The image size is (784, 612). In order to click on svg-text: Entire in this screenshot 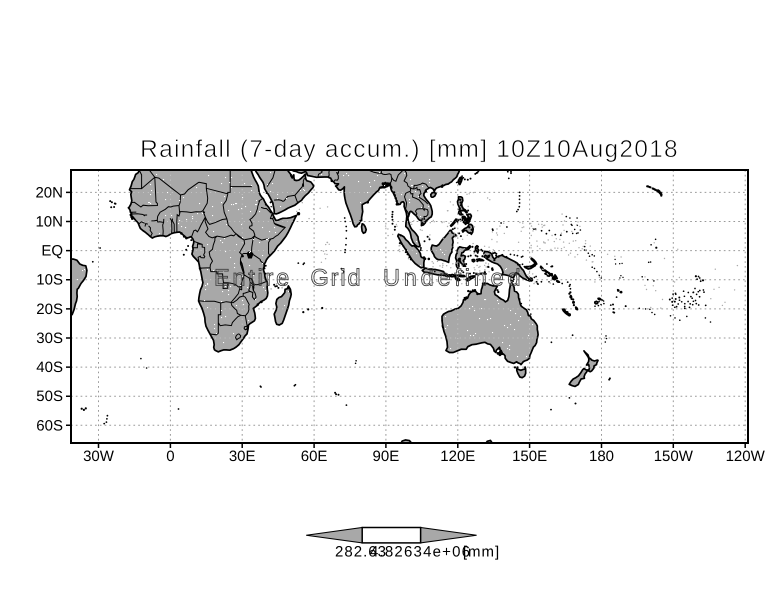, I will do `click(253, 278)`.